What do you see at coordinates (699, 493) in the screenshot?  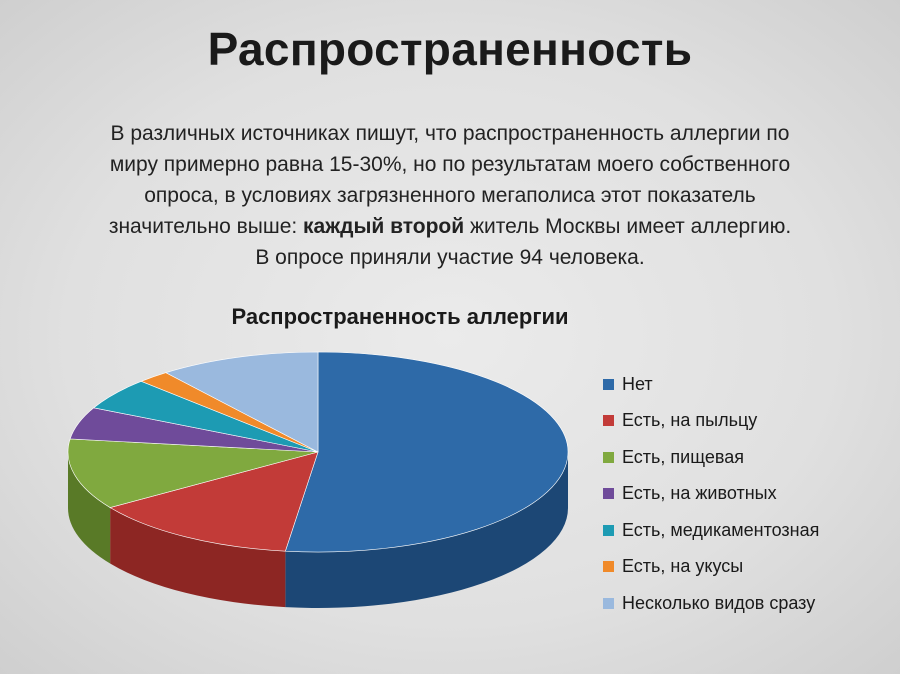 I see `legend-label: Есть, на животных` at bounding box center [699, 493].